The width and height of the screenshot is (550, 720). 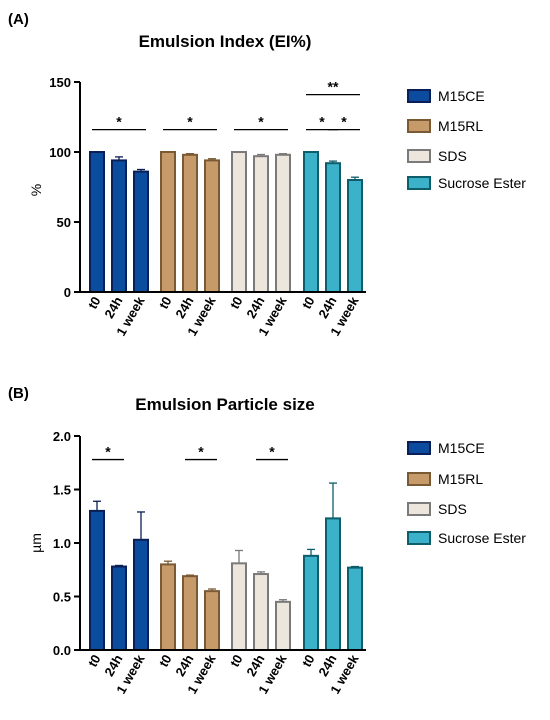 What do you see at coordinates (225, 404) in the screenshot?
I see `panel-b-title: Emulsion Particle size` at bounding box center [225, 404].